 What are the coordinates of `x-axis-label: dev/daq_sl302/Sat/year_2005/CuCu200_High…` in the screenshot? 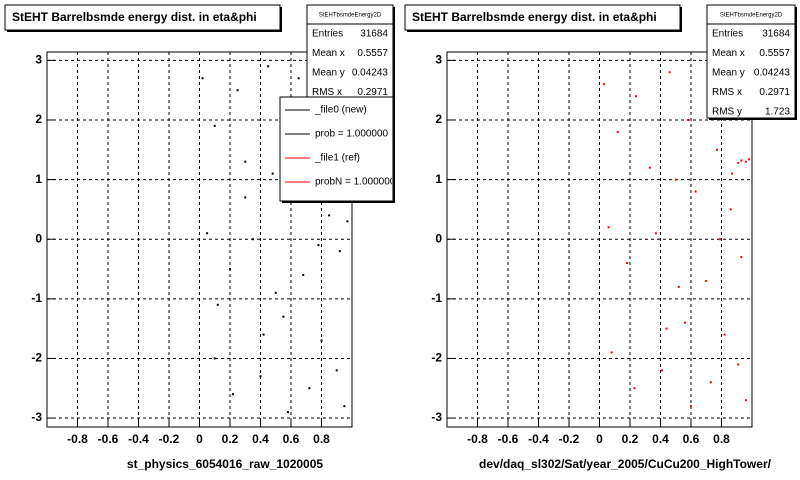 It's located at (625, 464).